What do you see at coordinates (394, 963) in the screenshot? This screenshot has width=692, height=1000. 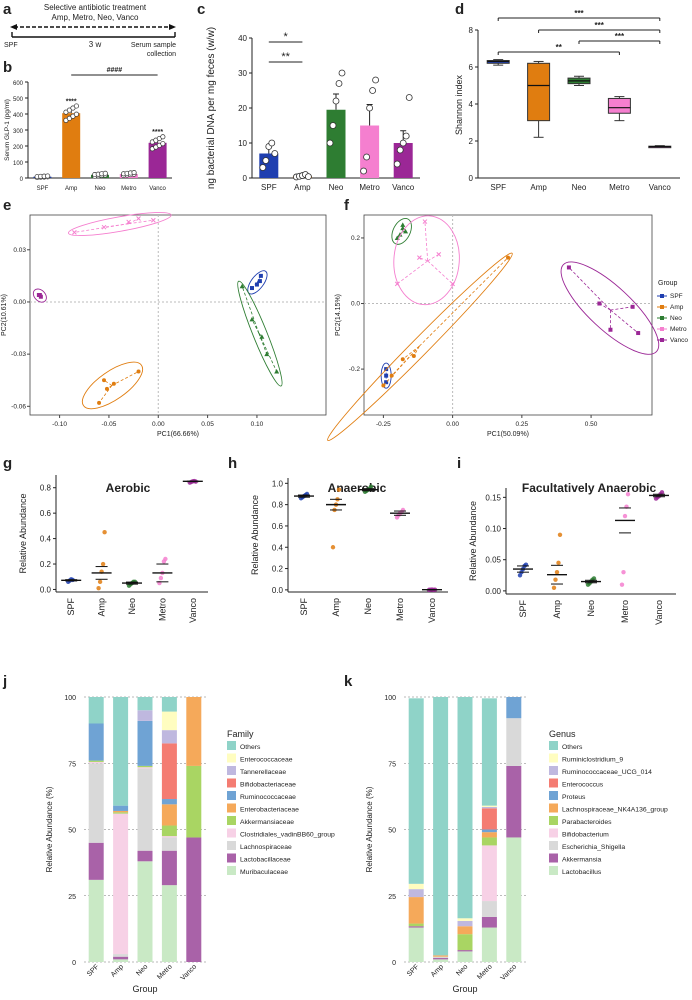 I see `y-tick-label: 0` at bounding box center [394, 963].